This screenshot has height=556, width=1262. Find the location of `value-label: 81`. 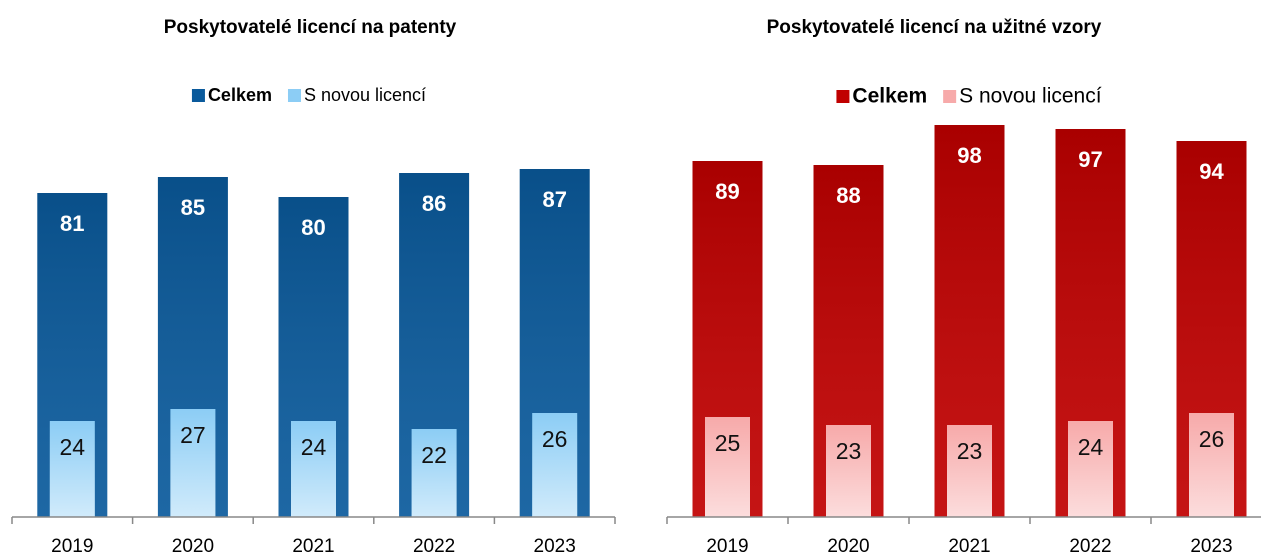

value-label: 81 is located at coordinates (72, 223).